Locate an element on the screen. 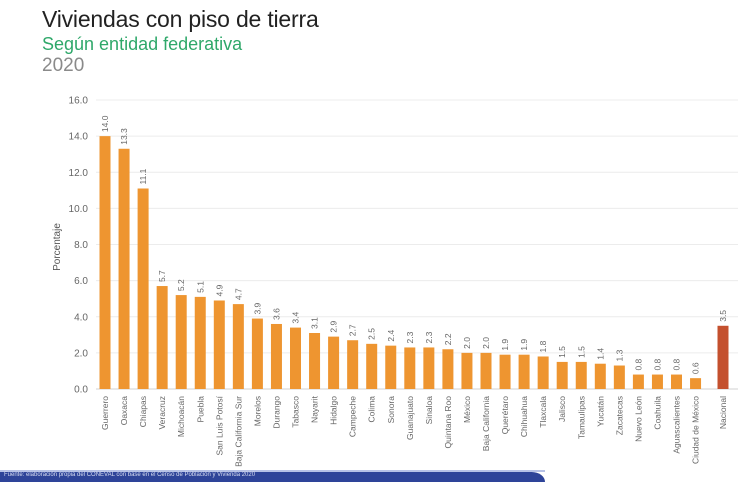  x-tick-label: Veracruz is located at coordinates (162, 413).